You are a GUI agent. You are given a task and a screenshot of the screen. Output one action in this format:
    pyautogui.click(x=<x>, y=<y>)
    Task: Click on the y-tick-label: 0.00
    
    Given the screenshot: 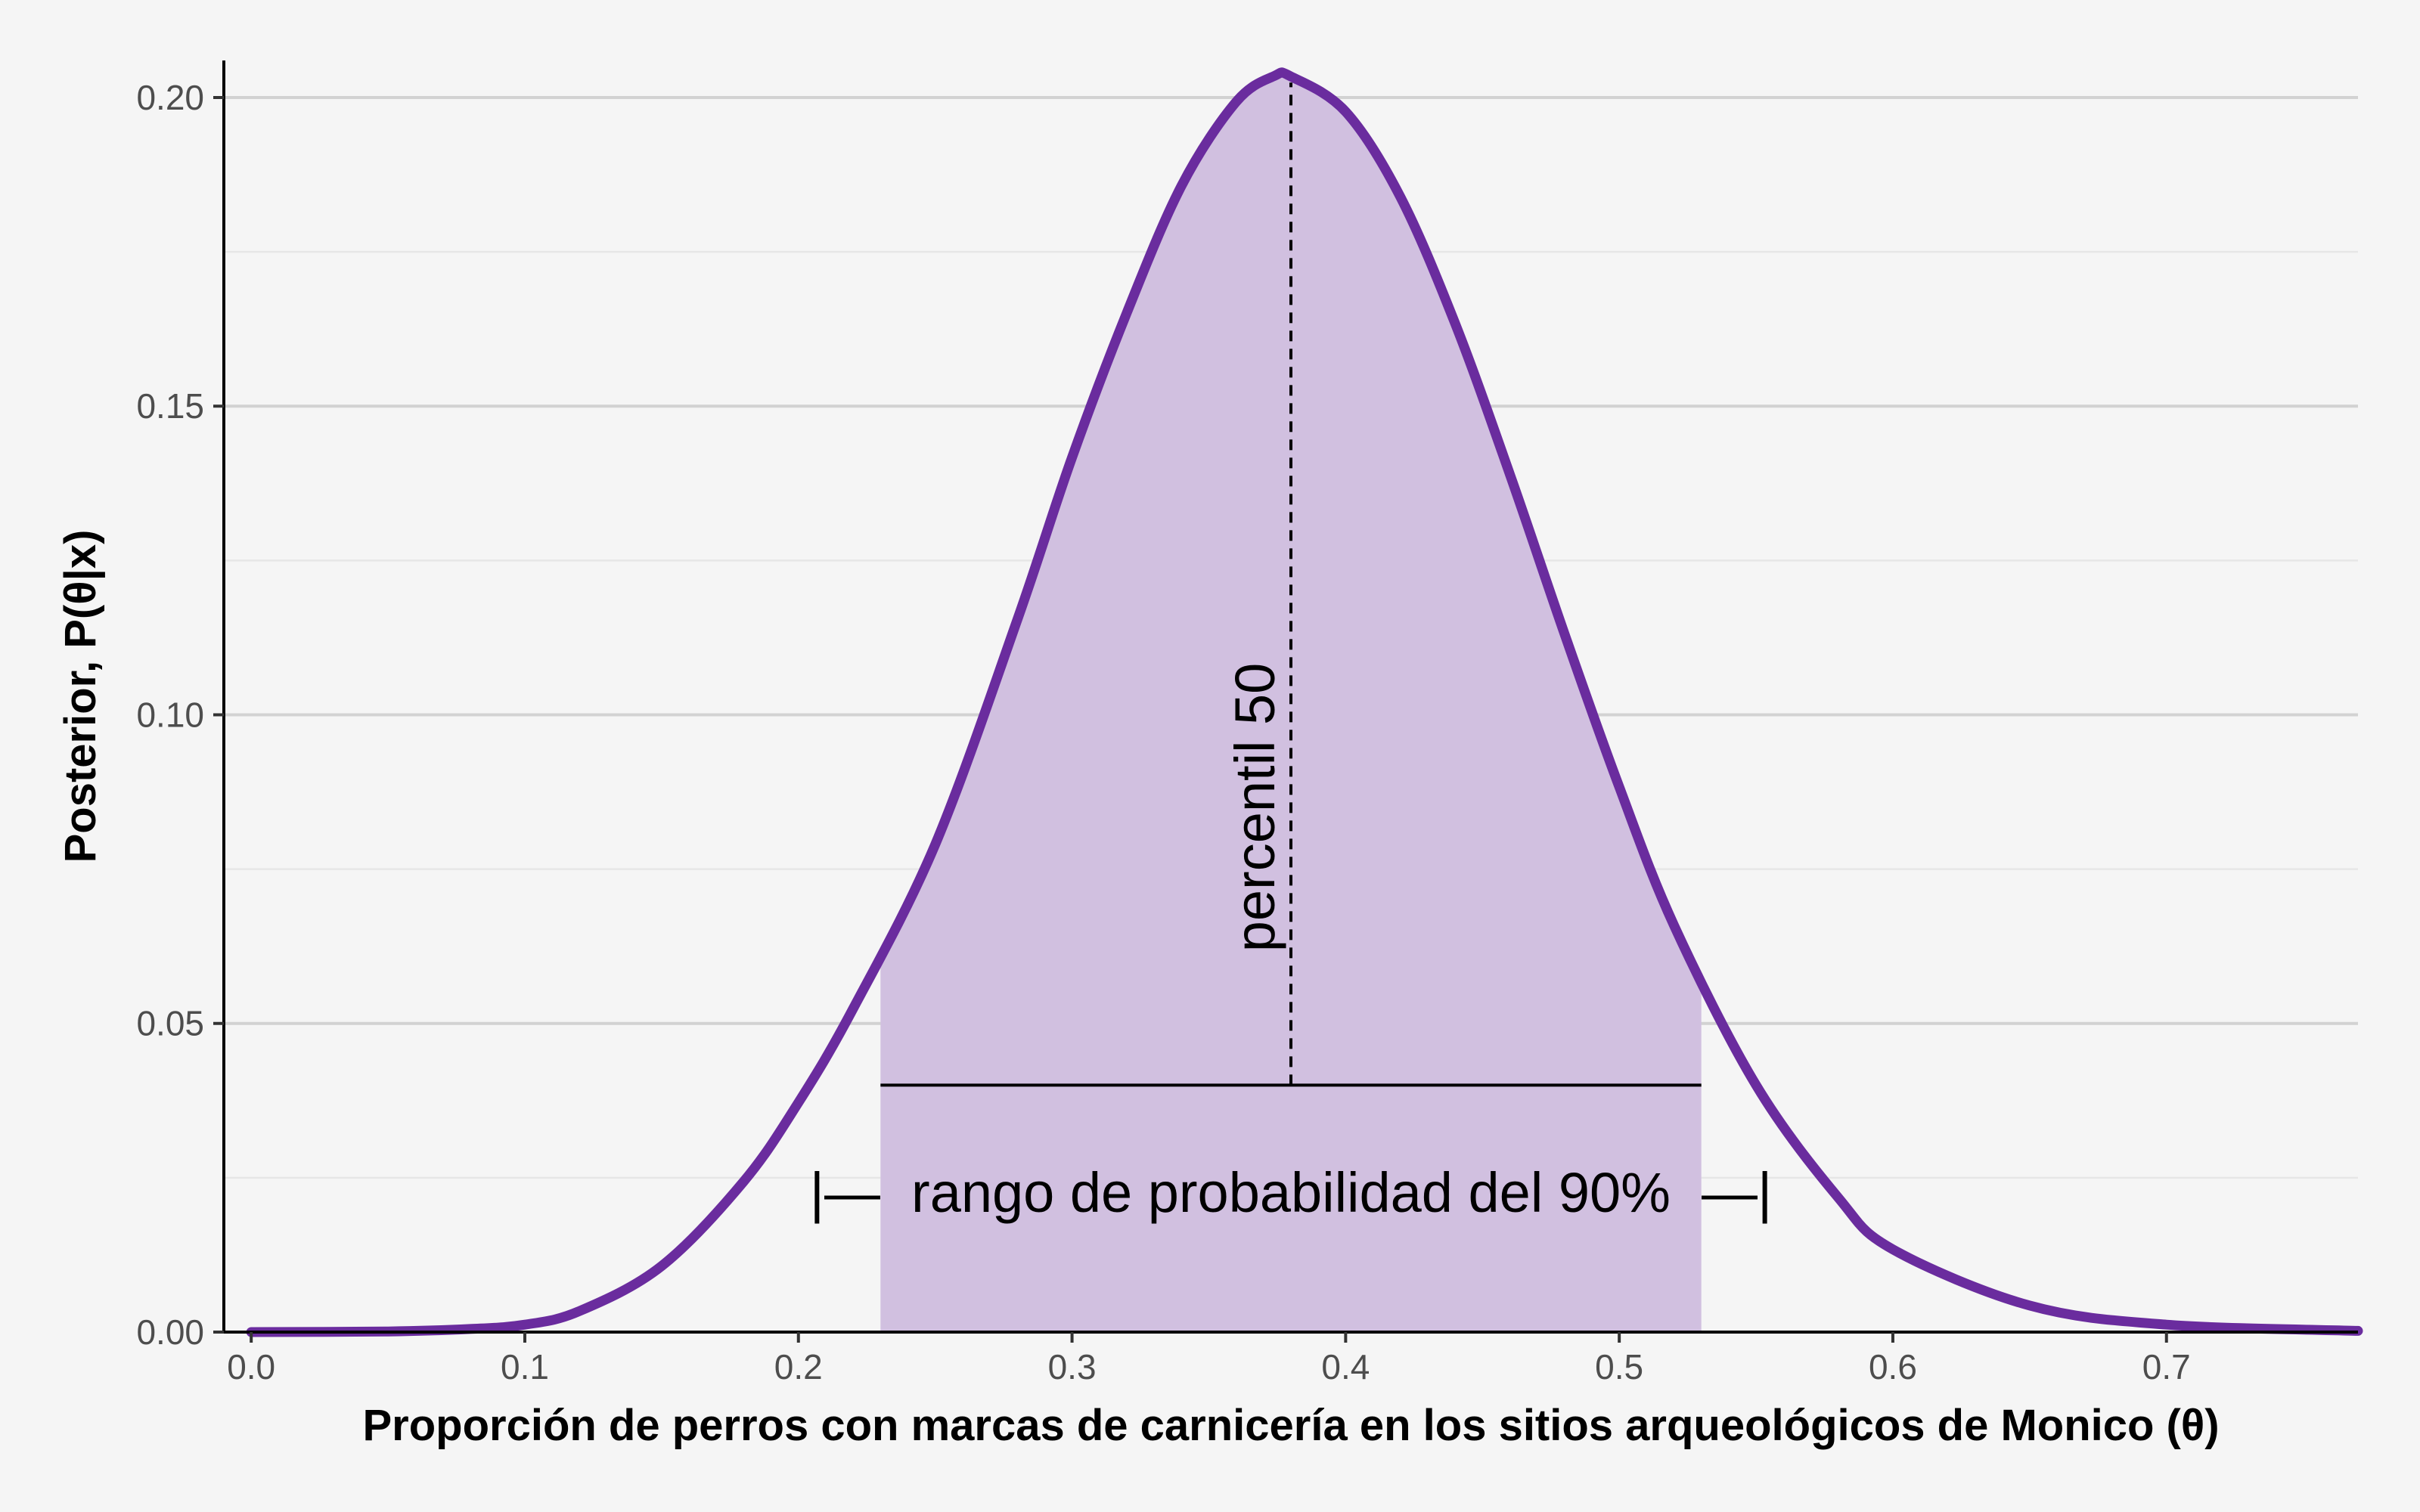 What is the action you would take?
    pyautogui.click(x=170, y=1332)
    